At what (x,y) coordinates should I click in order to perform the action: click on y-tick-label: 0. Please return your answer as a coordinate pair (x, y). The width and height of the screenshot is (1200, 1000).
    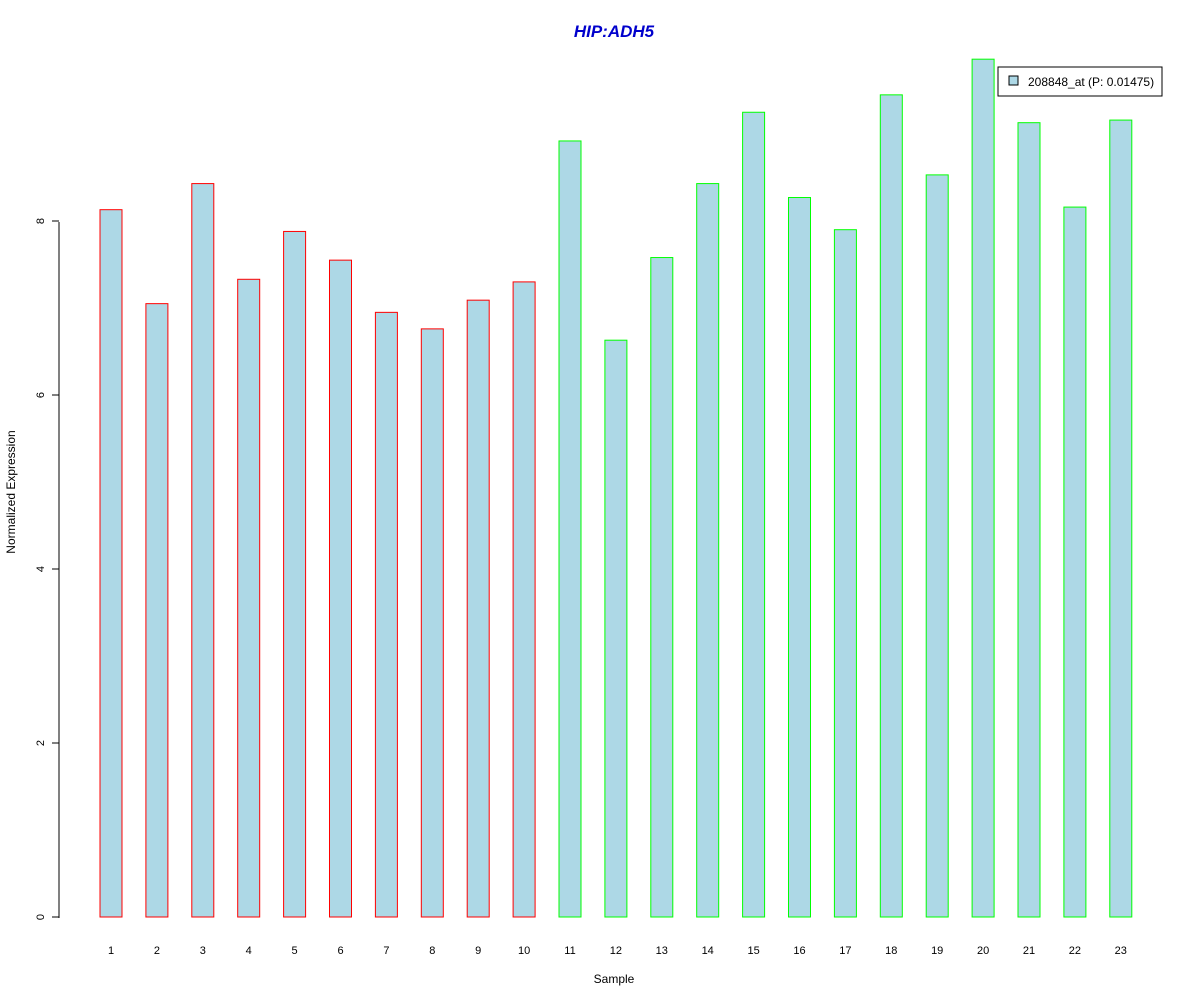
    Looking at the image, I should click on (41, 917).